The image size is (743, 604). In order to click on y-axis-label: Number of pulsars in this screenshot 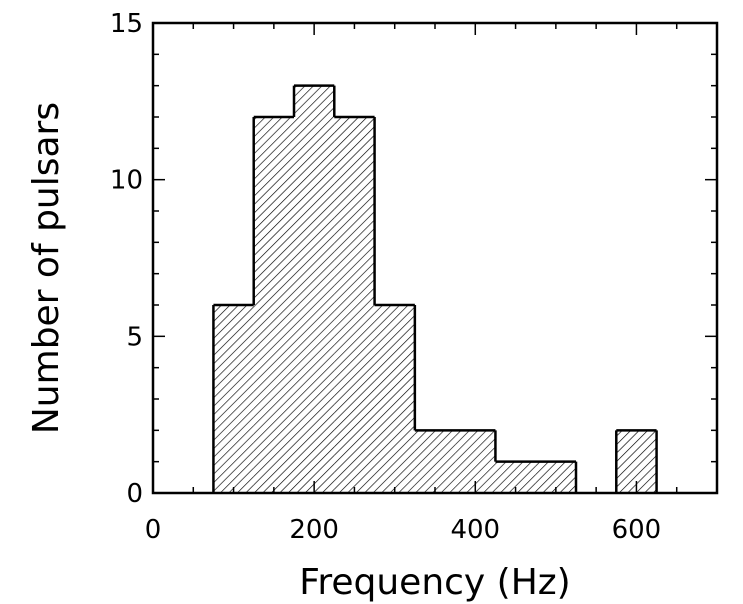, I will do `click(46, 268)`.